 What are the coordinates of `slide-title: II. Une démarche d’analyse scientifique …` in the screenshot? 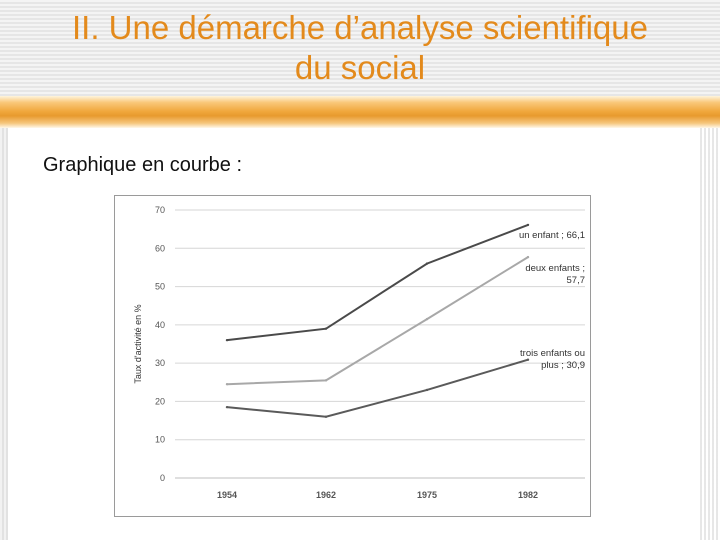 It's located at (360, 48).